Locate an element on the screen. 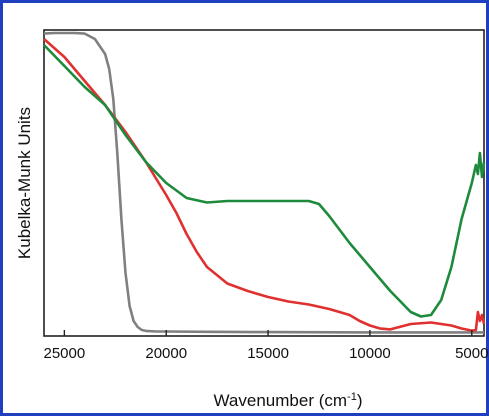  x-axis-title-main: Wavenumber (cm is located at coordinates (281, 400).